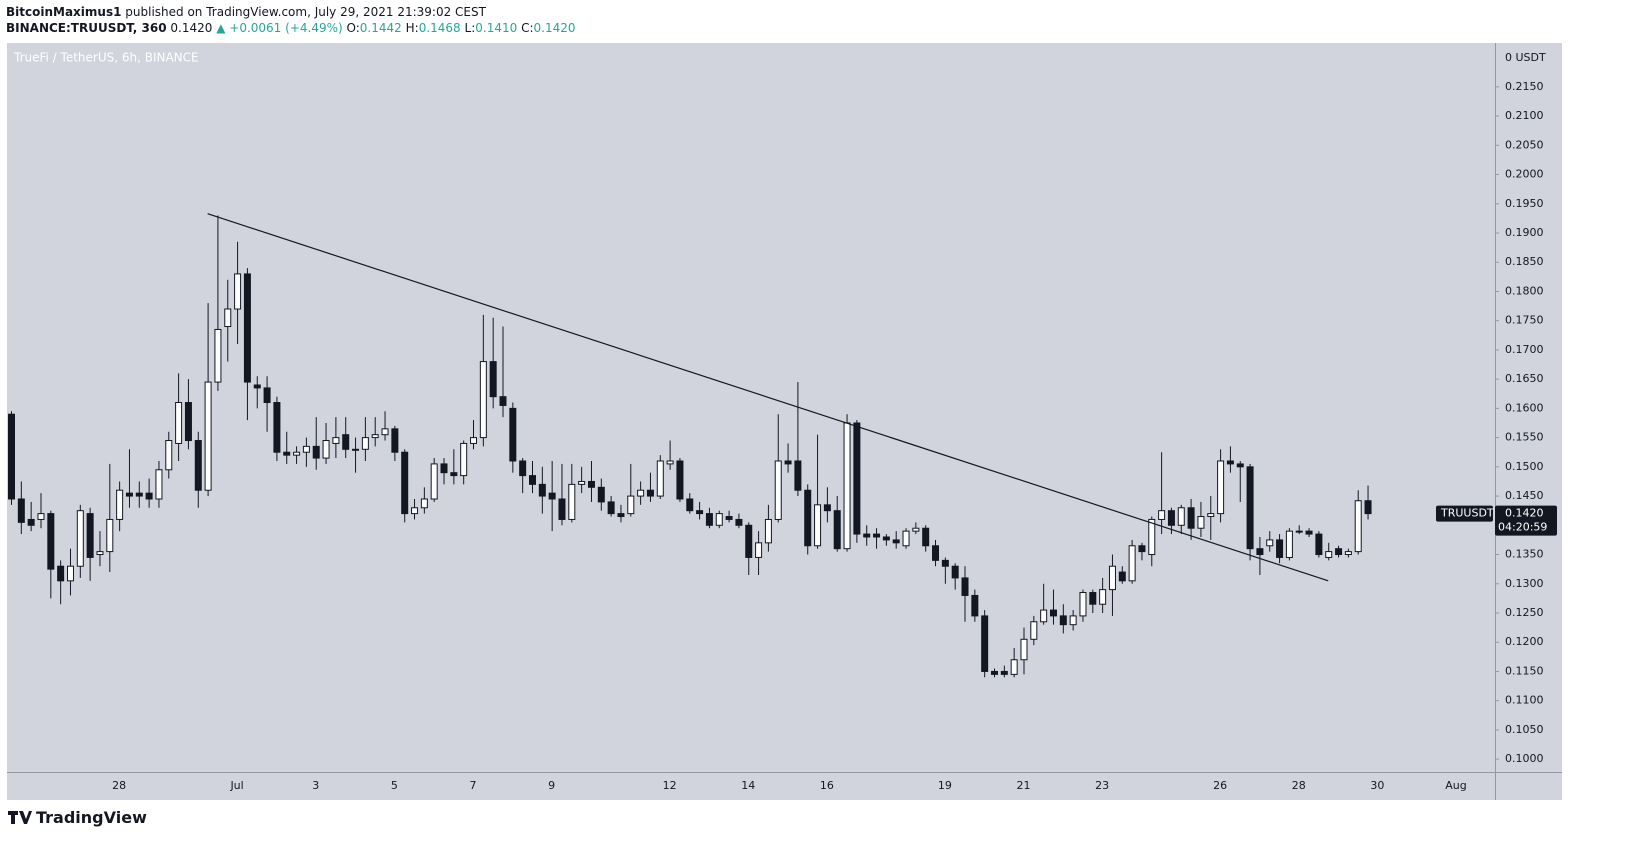 The image size is (1627, 867). Describe the element at coordinates (1524, 700) in the screenshot. I see `y-tick-label: 0.1100` at that location.